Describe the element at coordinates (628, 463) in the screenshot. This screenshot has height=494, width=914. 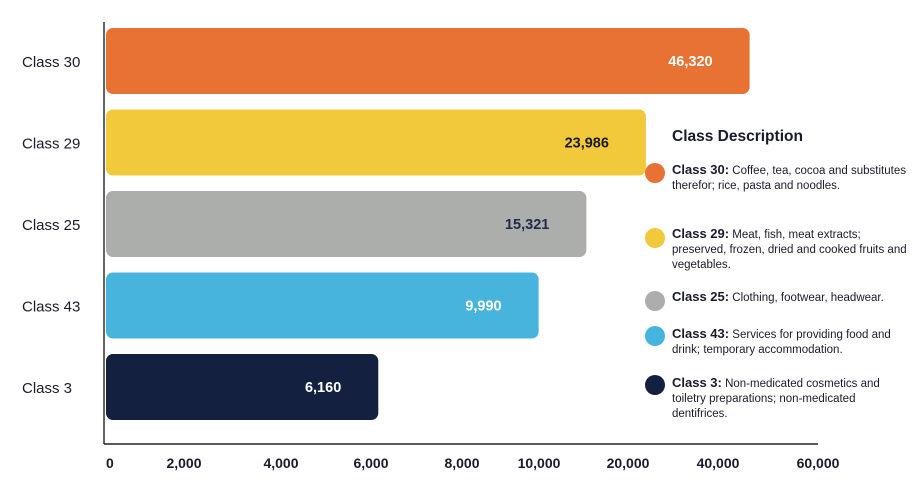
I see `x-tick-label: 20,000` at that location.